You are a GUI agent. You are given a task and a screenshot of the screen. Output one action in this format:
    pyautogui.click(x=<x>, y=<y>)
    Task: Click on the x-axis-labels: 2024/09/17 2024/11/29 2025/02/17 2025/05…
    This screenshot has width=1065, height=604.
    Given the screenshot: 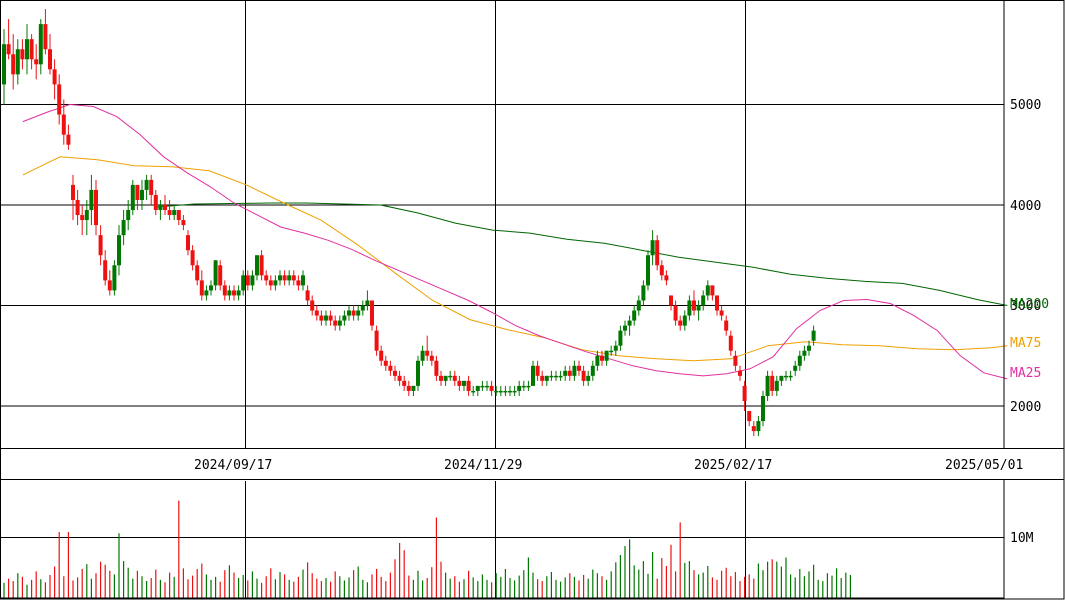 What is the action you would take?
    pyautogui.click(x=608, y=465)
    